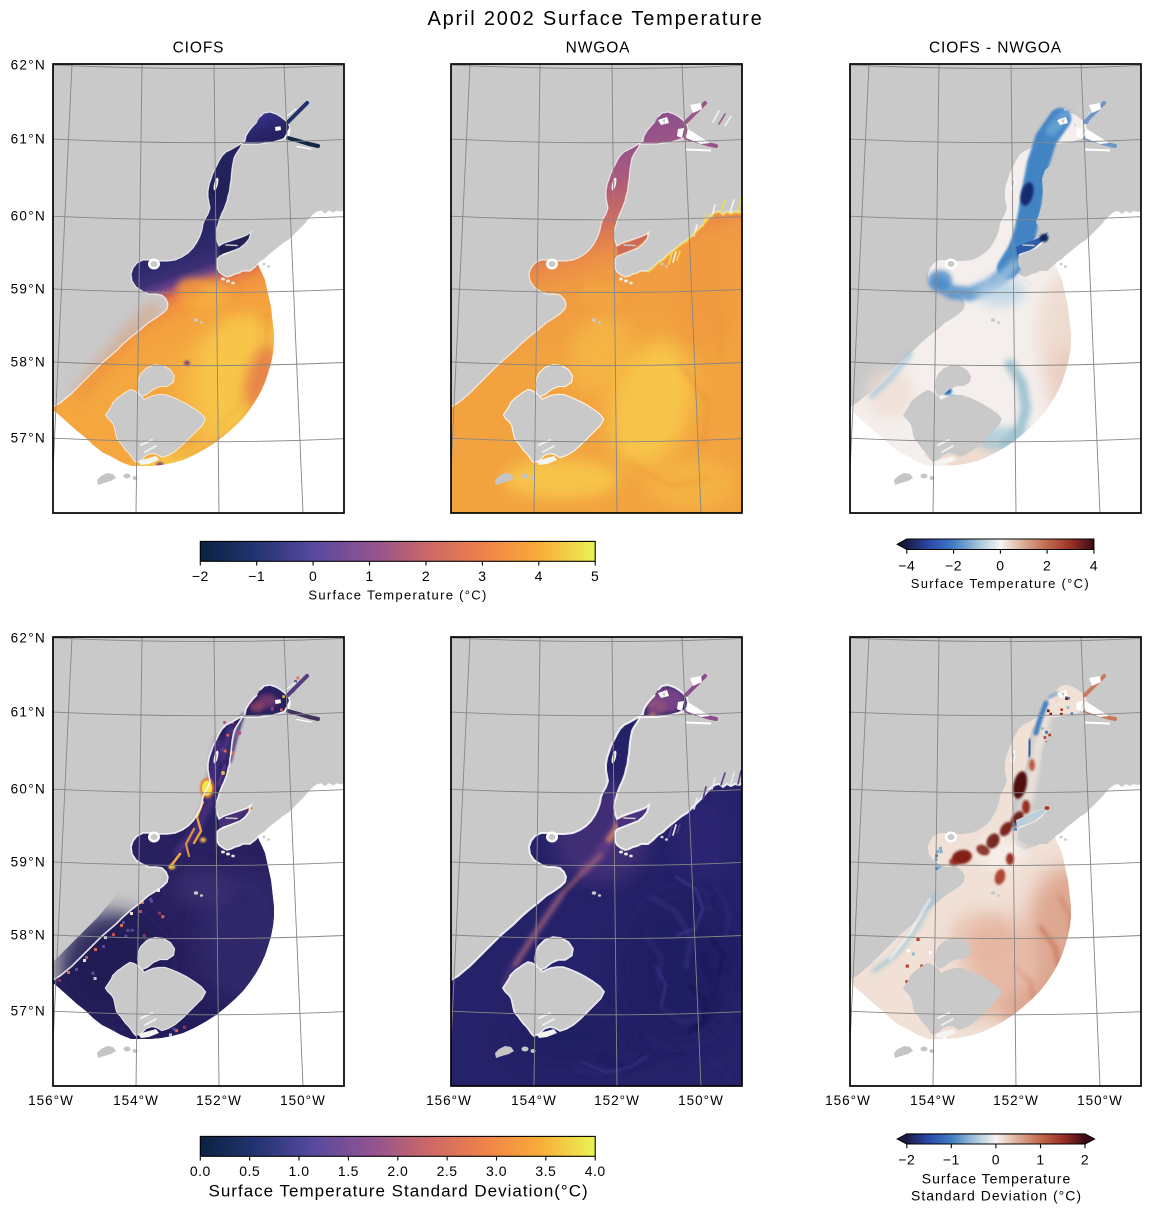  I want to click on svg-text: 0.0, so click(200, 1171).